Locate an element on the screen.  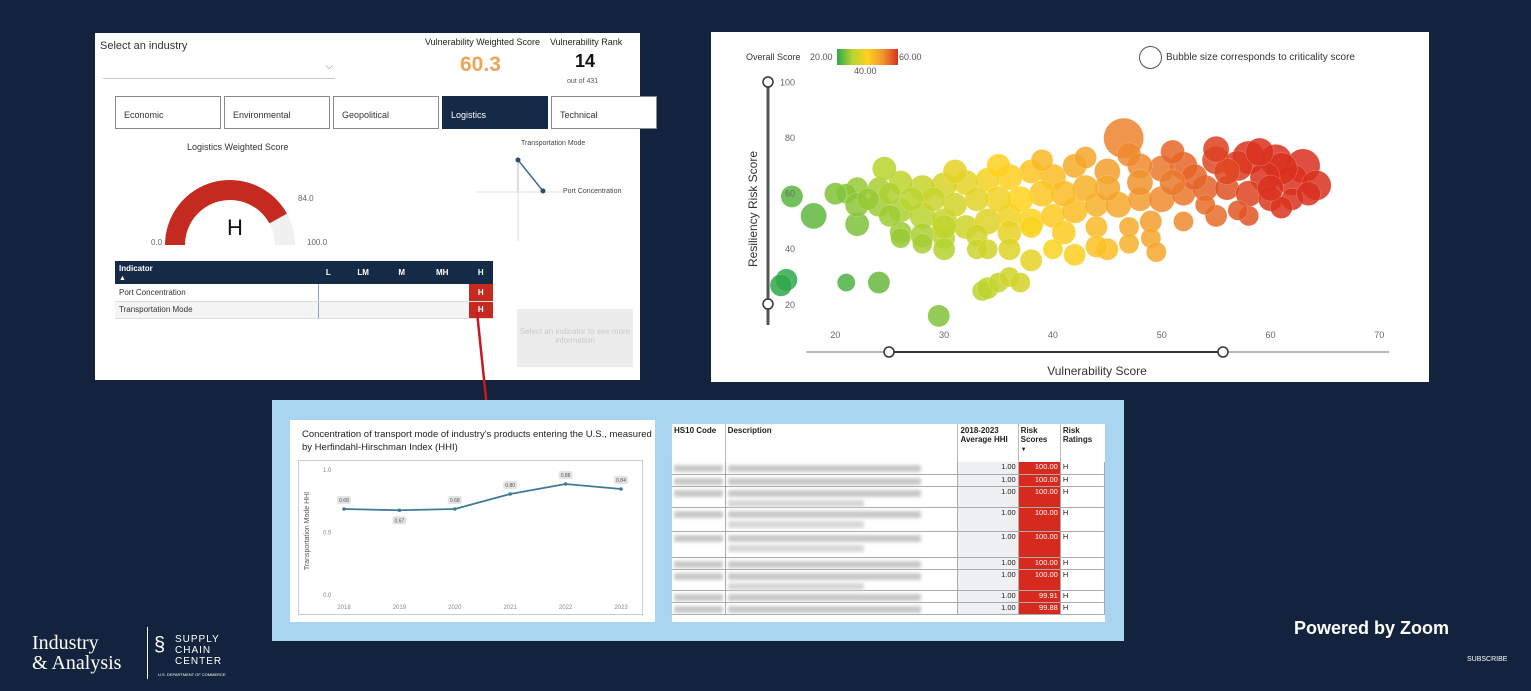
header-average-hhi: 2018-2023 Average HHI is located at coordinates (988, 443).